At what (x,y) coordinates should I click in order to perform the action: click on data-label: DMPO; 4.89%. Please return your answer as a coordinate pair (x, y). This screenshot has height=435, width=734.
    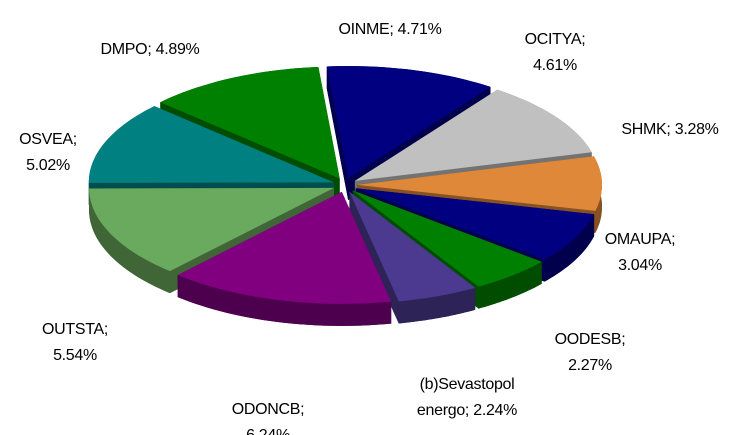
    Looking at the image, I should click on (150, 49).